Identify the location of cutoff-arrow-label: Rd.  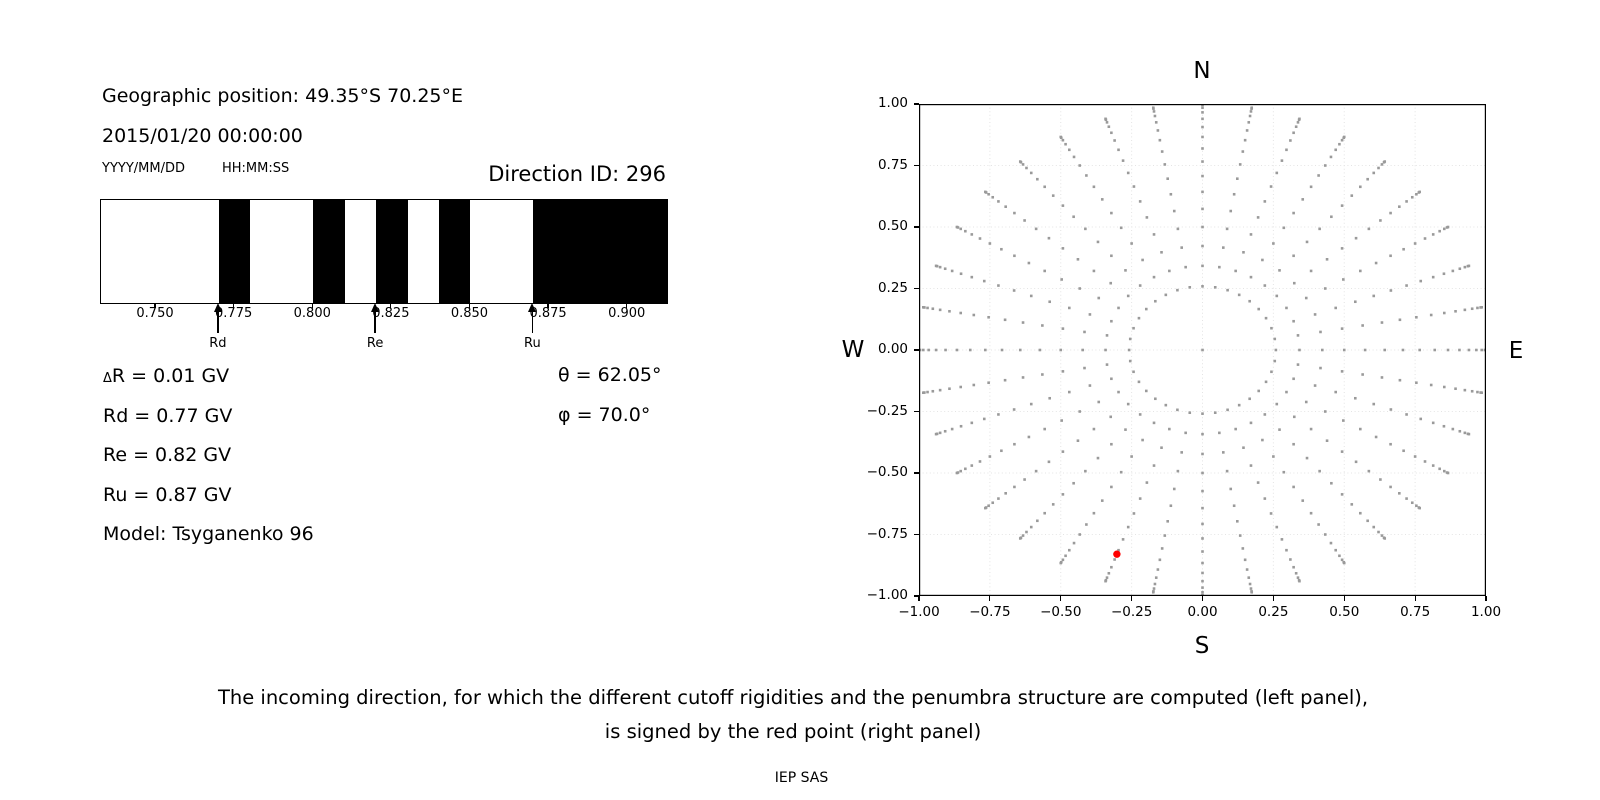
(218, 343).